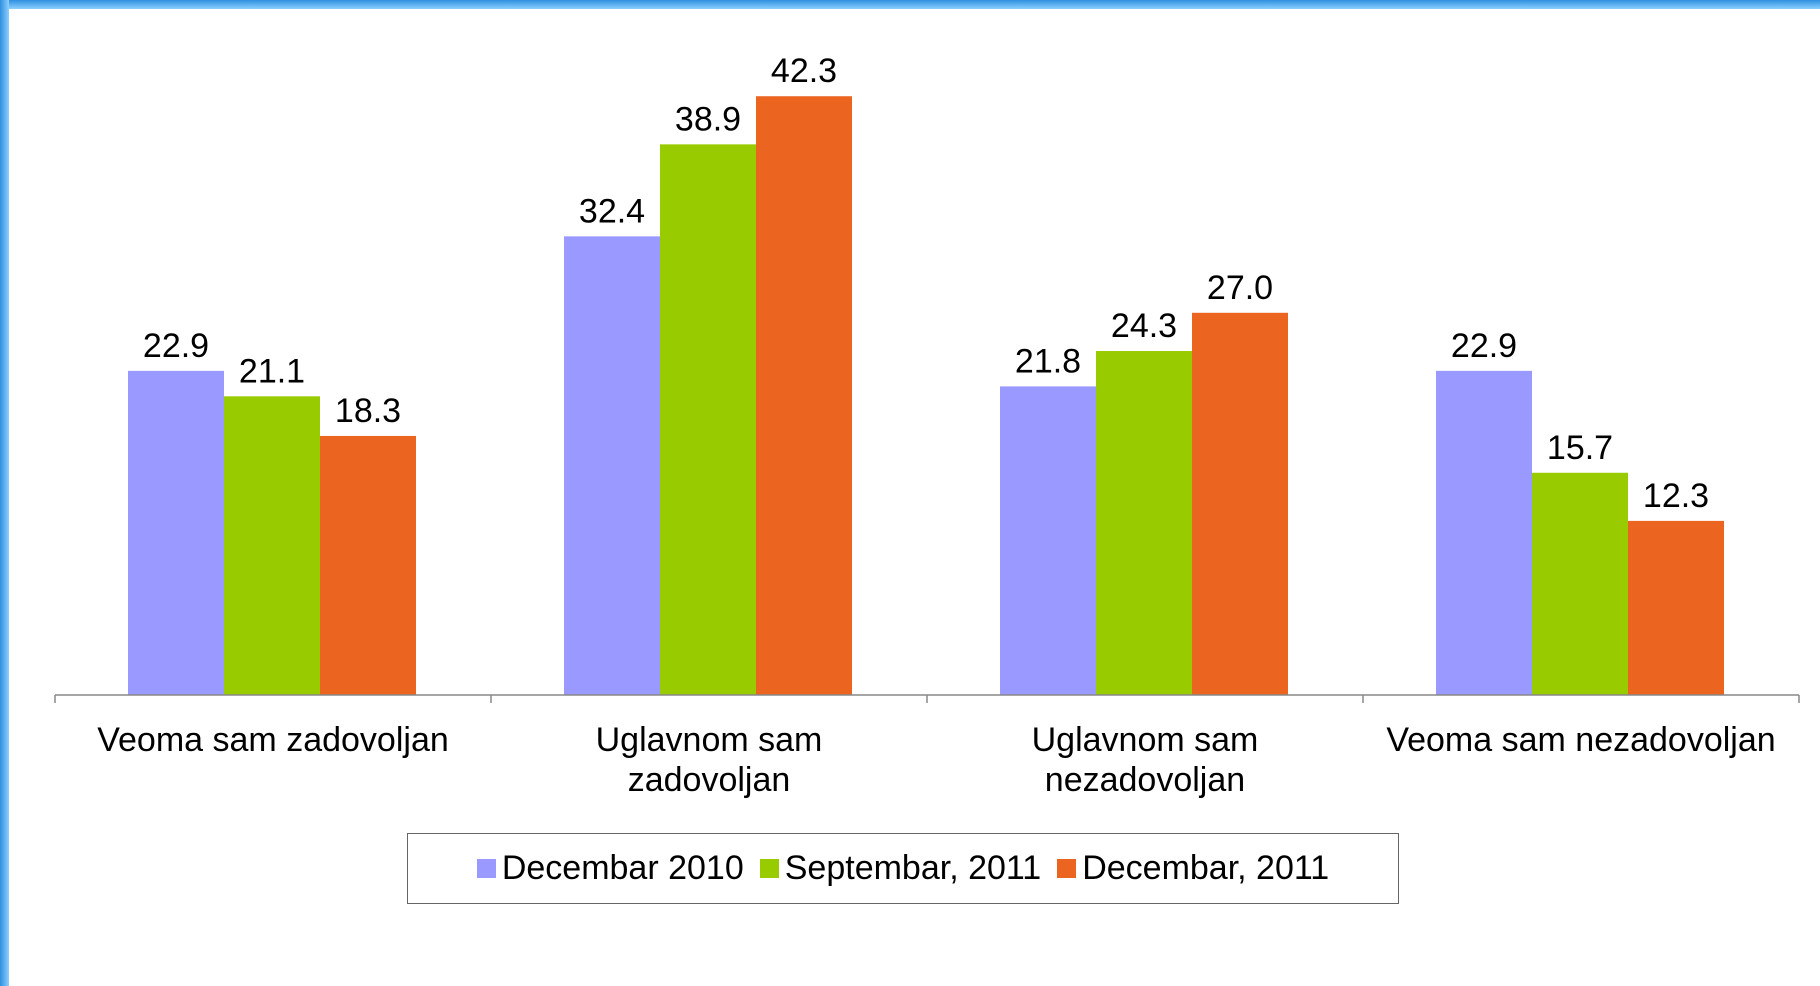 The height and width of the screenshot is (986, 1820). I want to click on x-tick-label: Veoma sam nezadovoljan, so click(1581, 740).